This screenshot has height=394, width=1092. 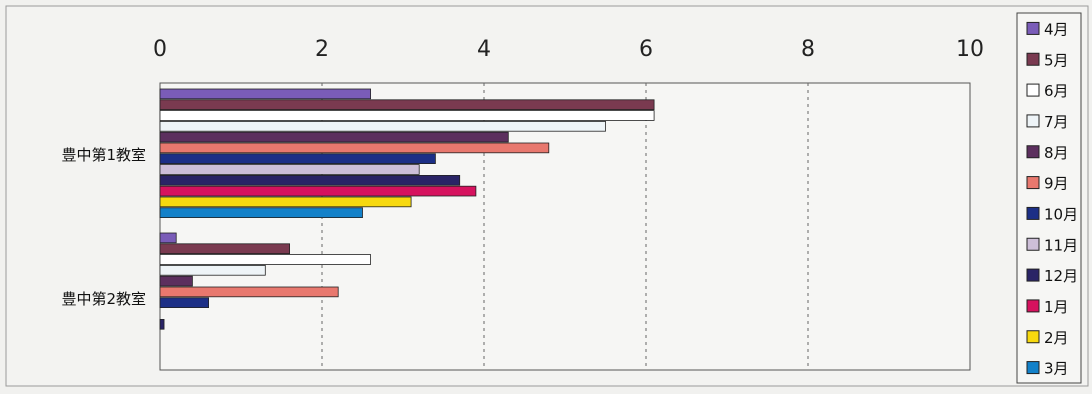 I want to click on legend-label: 5月, so click(x=1056, y=60).